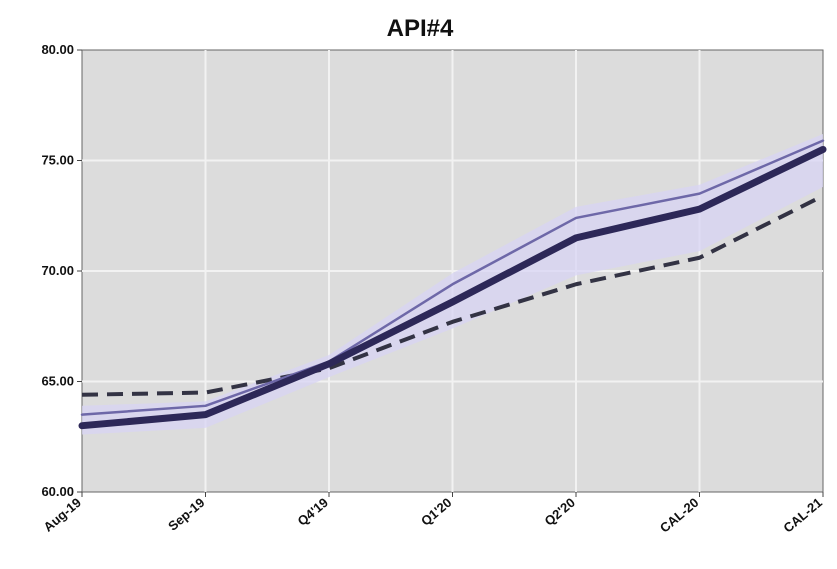 The height and width of the screenshot is (569, 837). I want to click on x-tick-label: CAL-20, so click(679, 515).